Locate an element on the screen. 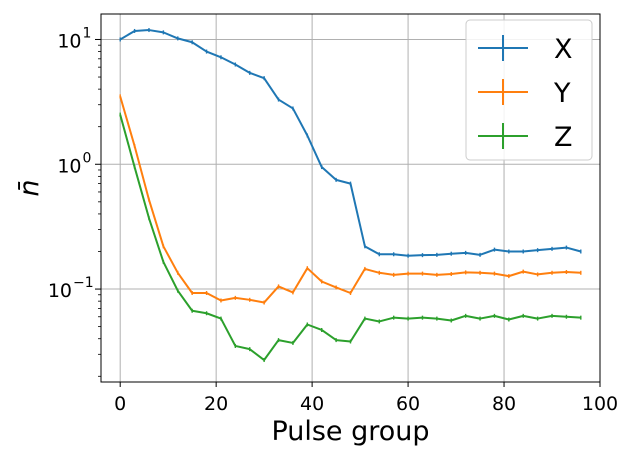 The height and width of the screenshot is (456, 624). y-tick-label: 10 −1 is located at coordinates (71, 288).